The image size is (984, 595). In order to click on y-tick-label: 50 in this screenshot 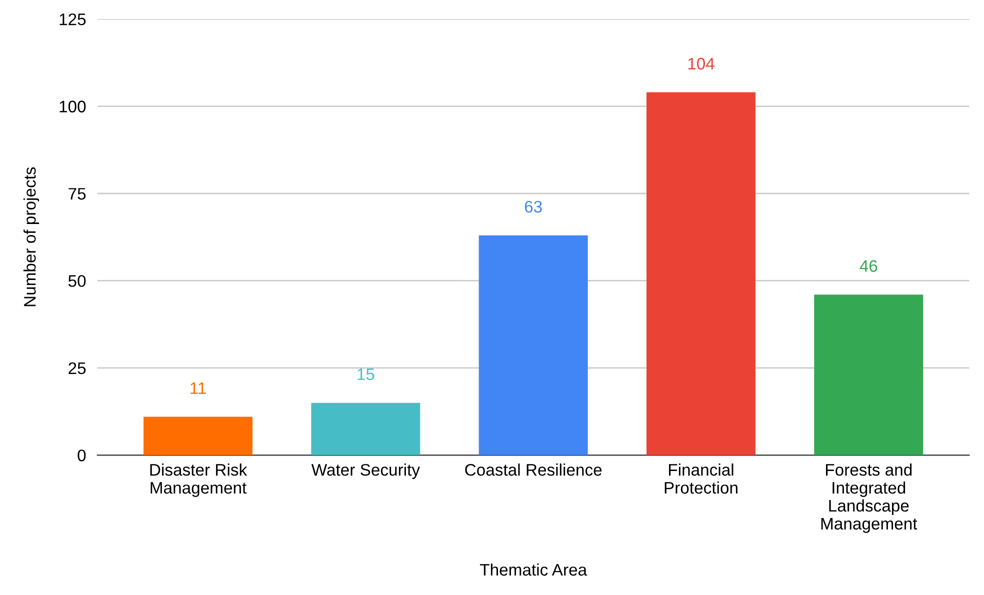, I will do `click(77, 281)`.